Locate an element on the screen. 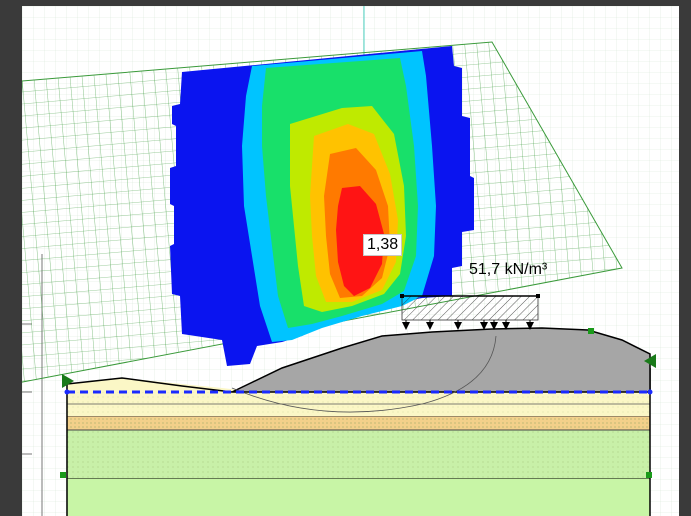 The image size is (691, 516). critical-slip-arc is located at coordinates (364, 374).